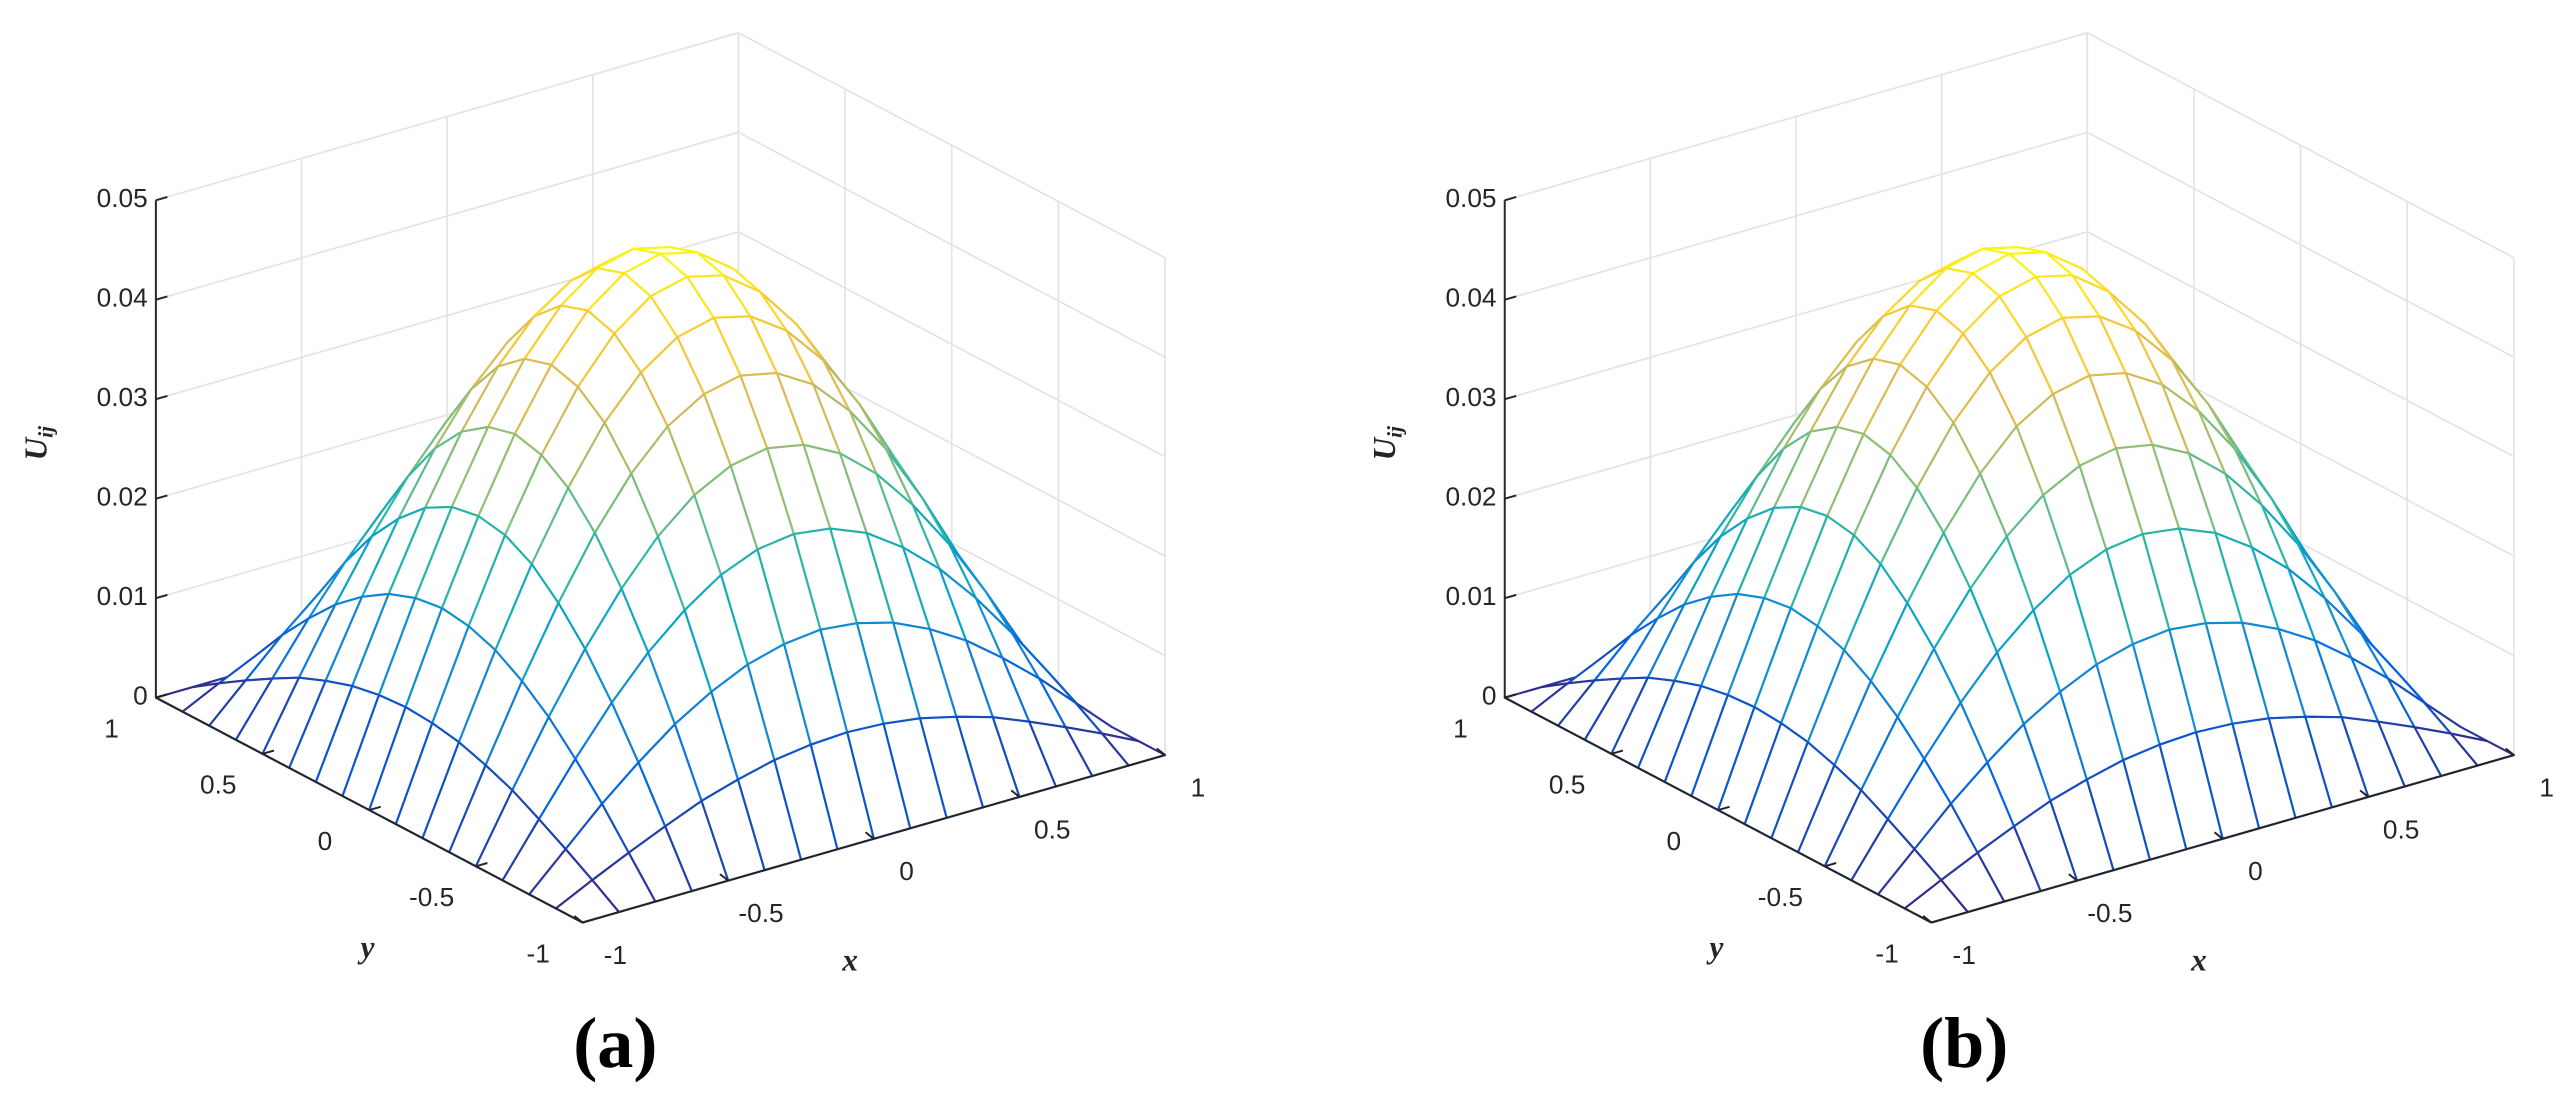 The image size is (2573, 1108). What do you see at coordinates (615, 1043) in the screenshot?
I see `panel-label: (a)` at bounding box center [615, 1043].